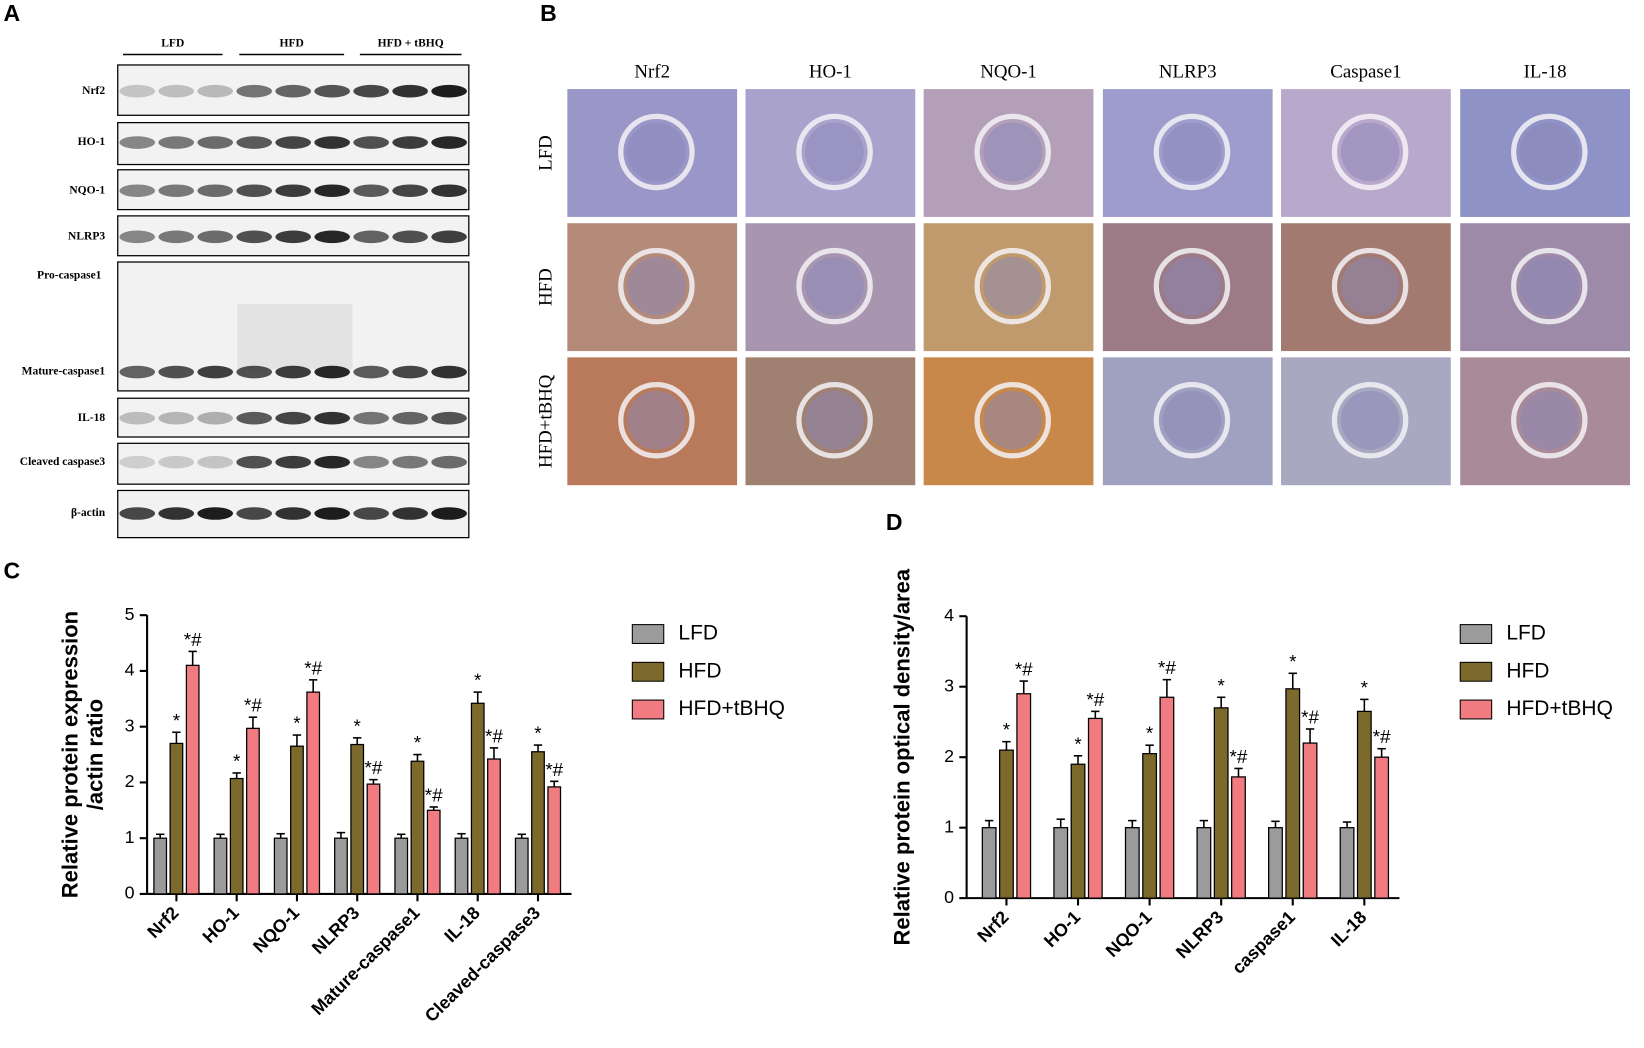 This screenshot has height=1048, width=1644. I want to click on blot-row-label: NQO-1, so click(87, 190).